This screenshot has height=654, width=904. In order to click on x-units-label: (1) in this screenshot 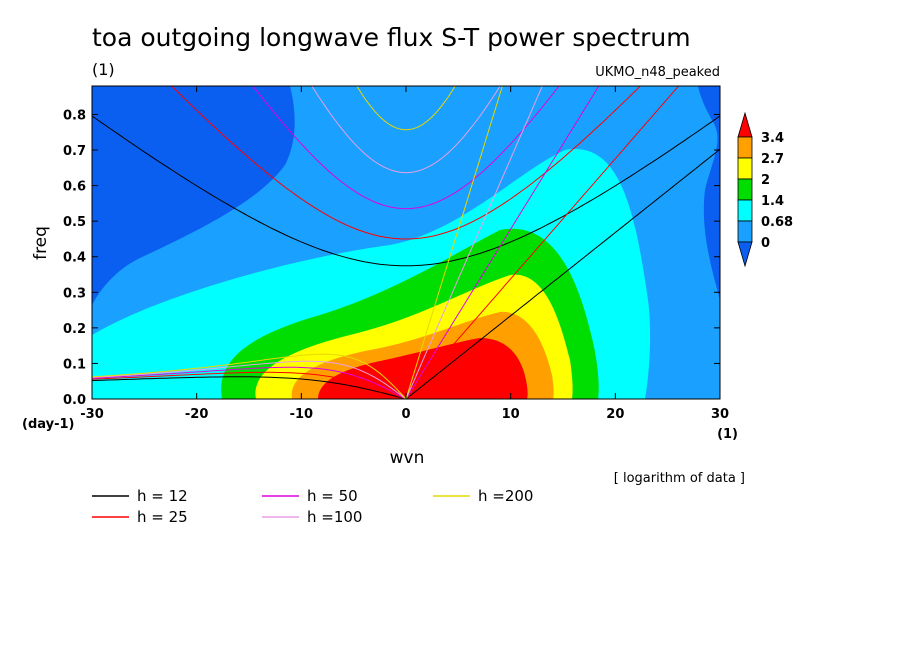, I will do `click(727, 434)`.